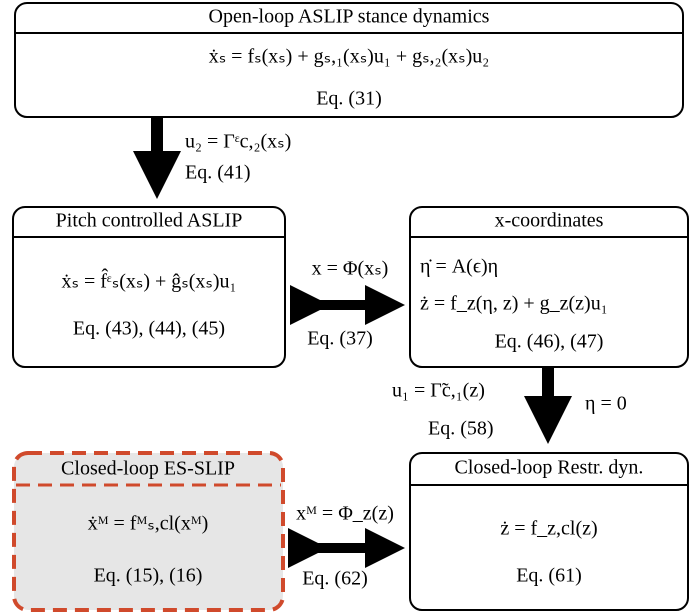  Describe the element at coordinates (349, 99) in the screenshot. I see `equation-ref: Eq. (31)` at that location.